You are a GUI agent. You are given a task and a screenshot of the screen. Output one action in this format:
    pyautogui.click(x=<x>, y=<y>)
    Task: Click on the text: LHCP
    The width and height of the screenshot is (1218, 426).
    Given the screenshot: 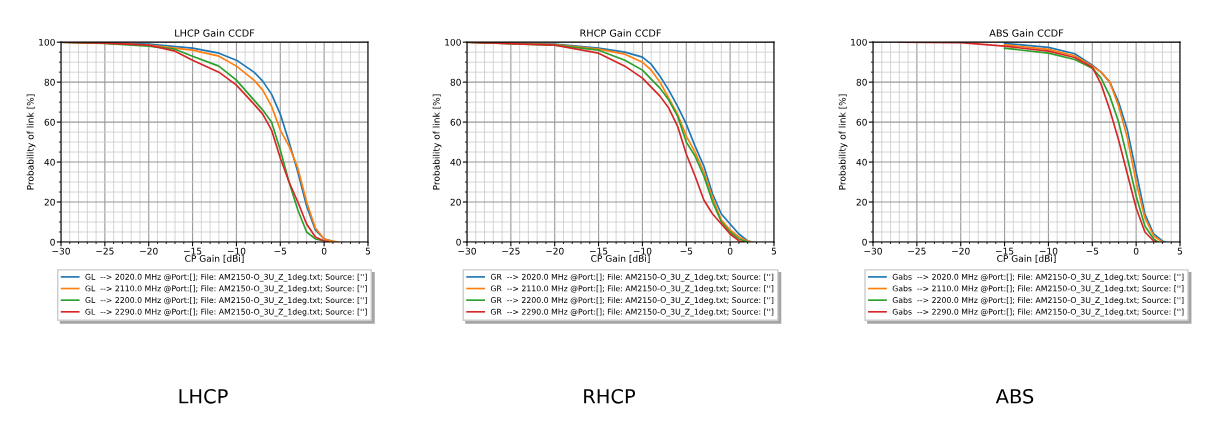 What is the action you would take?
    pyautogui.click(x=203, y=396)
    